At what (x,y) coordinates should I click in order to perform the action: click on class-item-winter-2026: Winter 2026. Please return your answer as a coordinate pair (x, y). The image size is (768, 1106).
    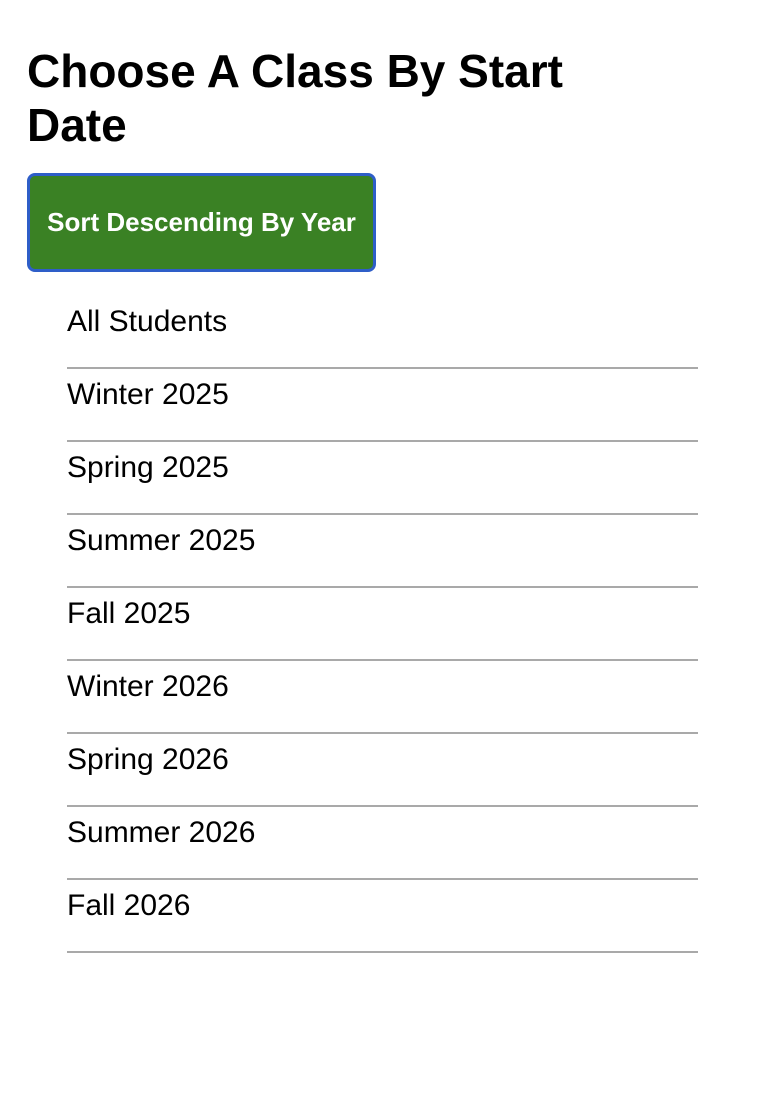
    Looking at the image, I should click on (382, 697).